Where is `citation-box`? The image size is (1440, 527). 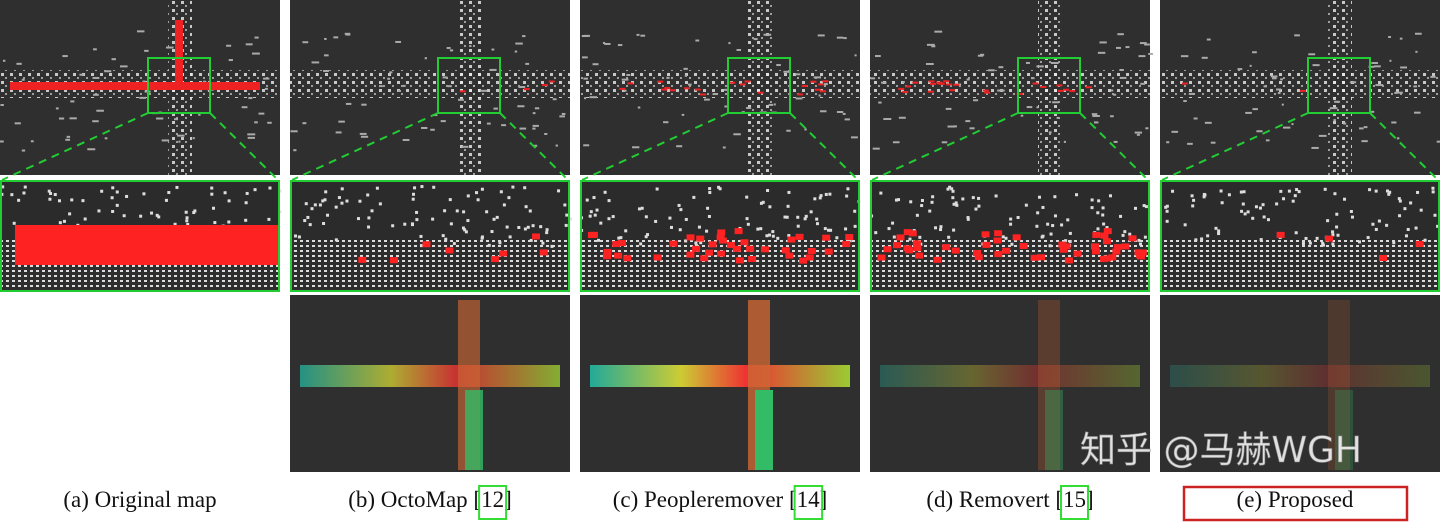
citation-box is located at coordinates (493, 502).